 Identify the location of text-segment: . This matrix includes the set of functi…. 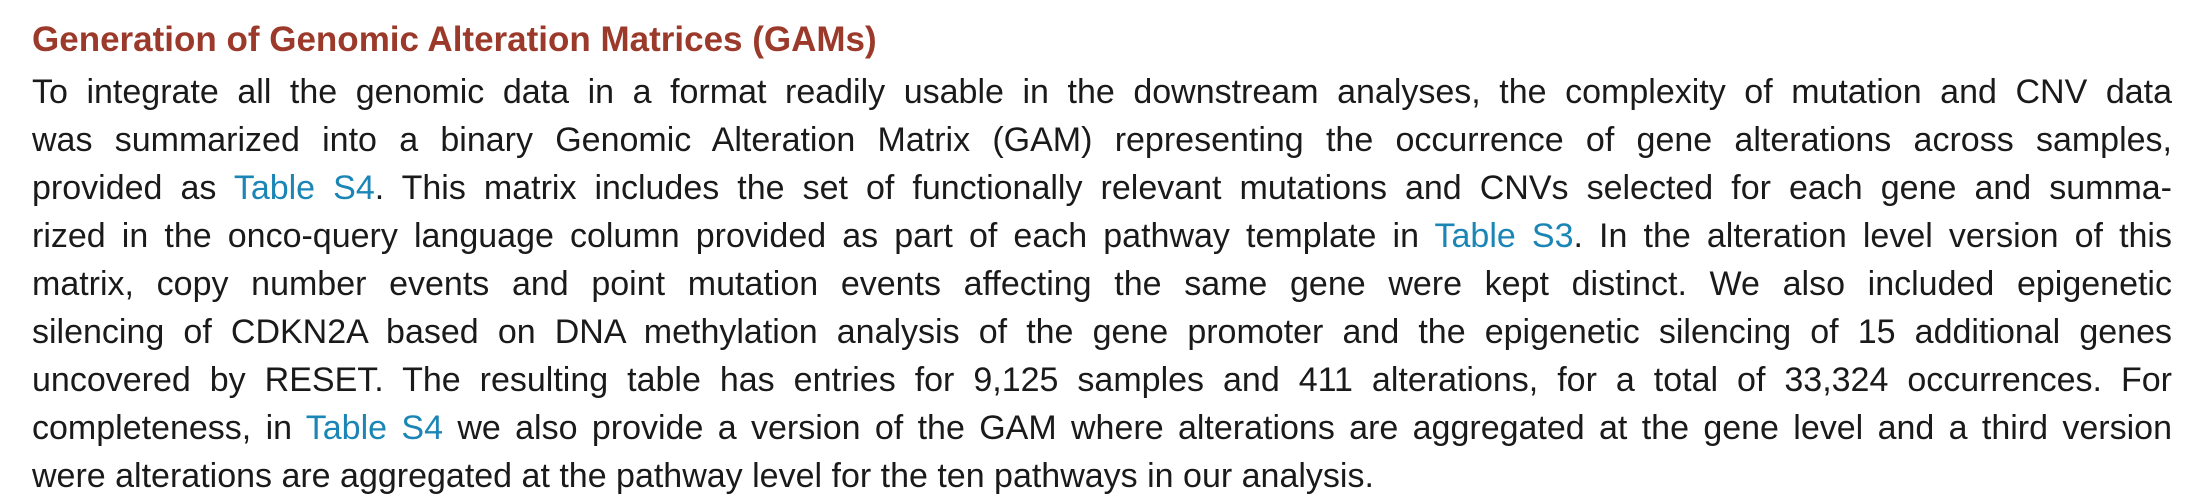
(1273, 188).